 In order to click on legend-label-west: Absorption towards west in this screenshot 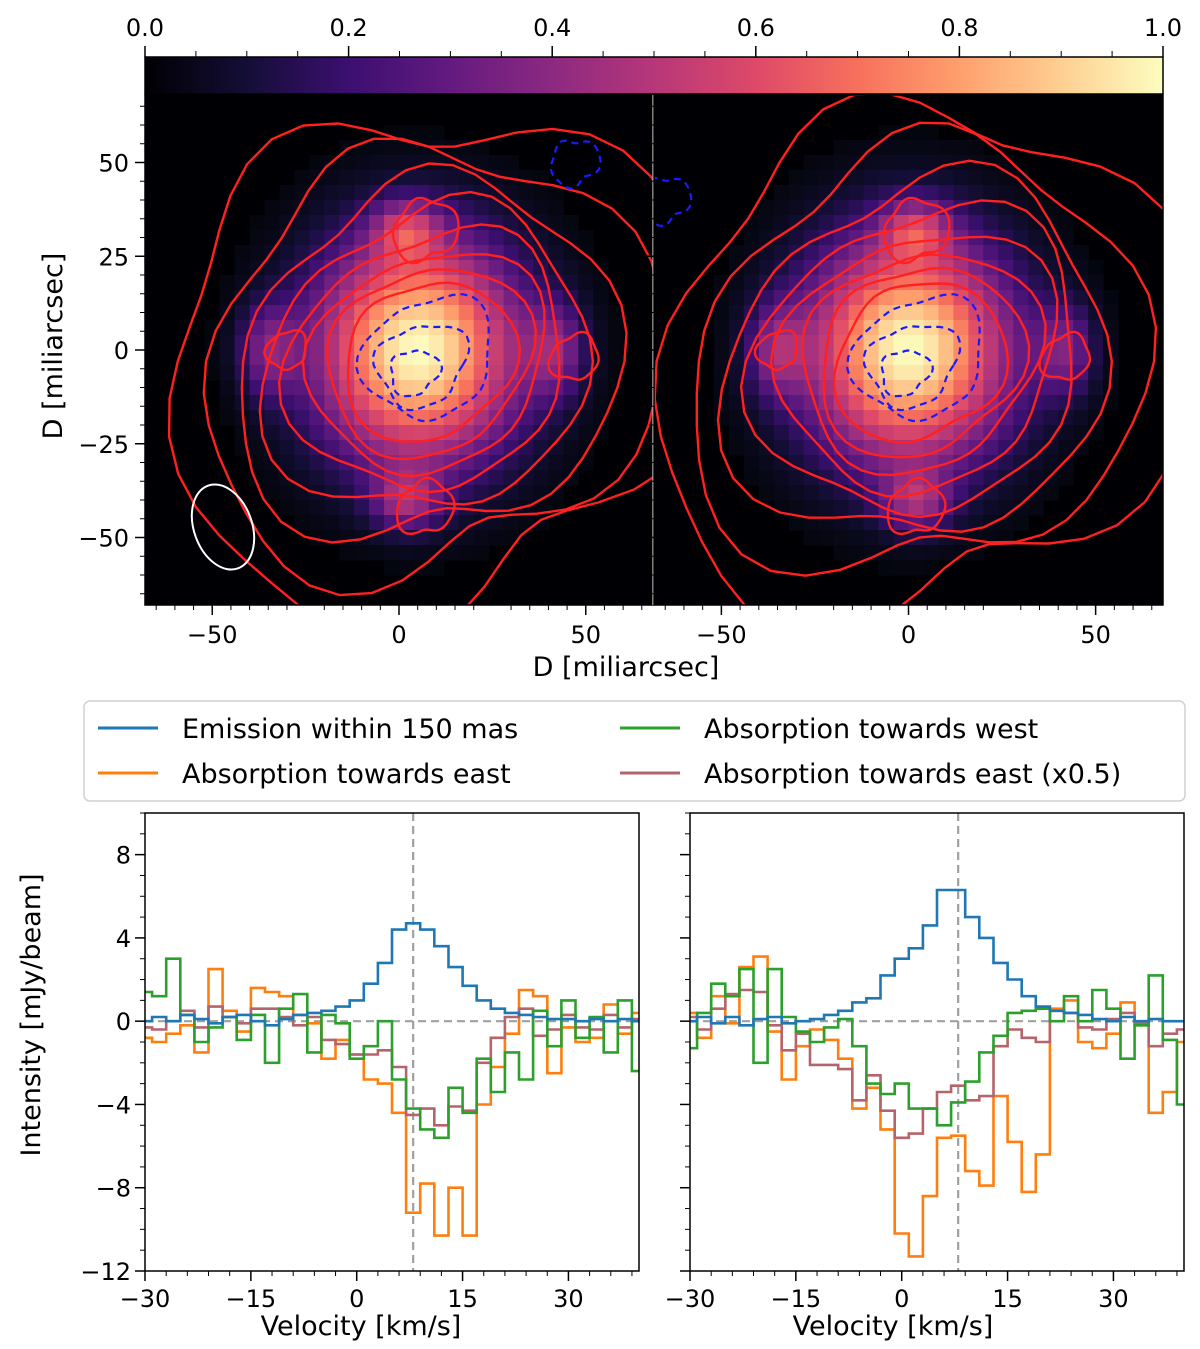, I will do `click(871, 729)`.